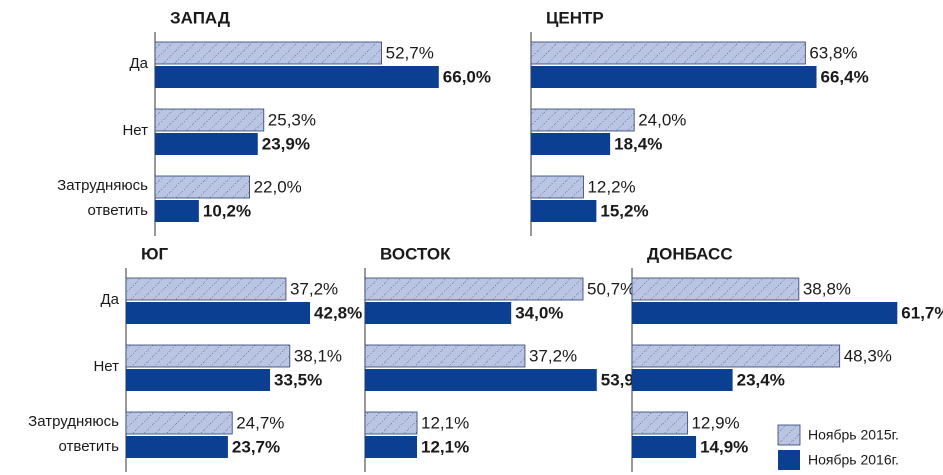 The width and height of the screenshot is (943, 475). Describe the element at coordinates (292, 119) in the screenshot. I see `value-label: 25,3%` at that location.